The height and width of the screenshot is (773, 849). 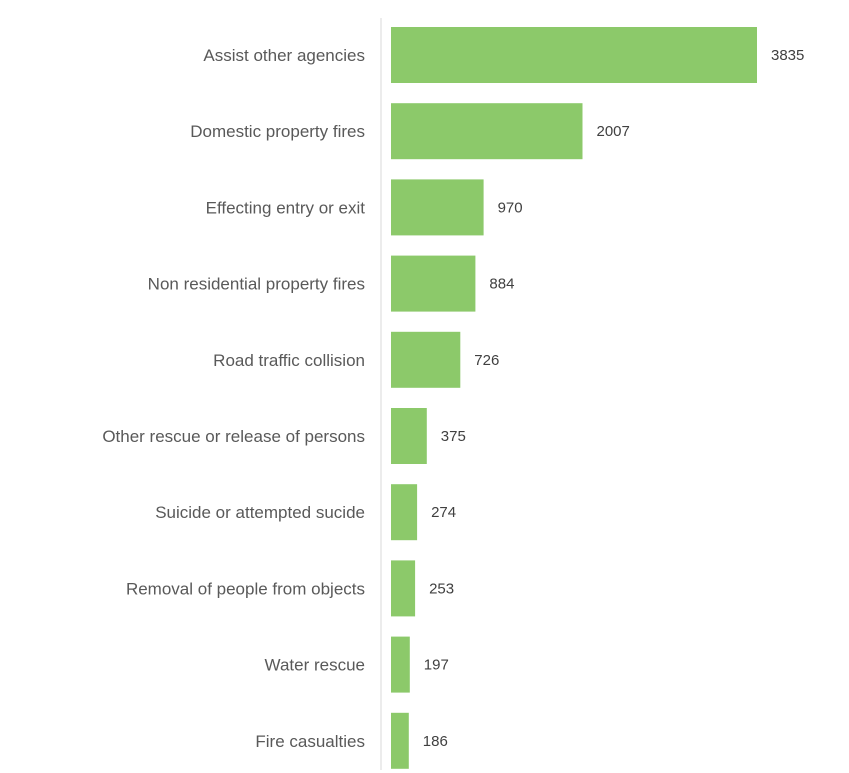 I want to click on data-label: 186, so click(x=435, y=741).